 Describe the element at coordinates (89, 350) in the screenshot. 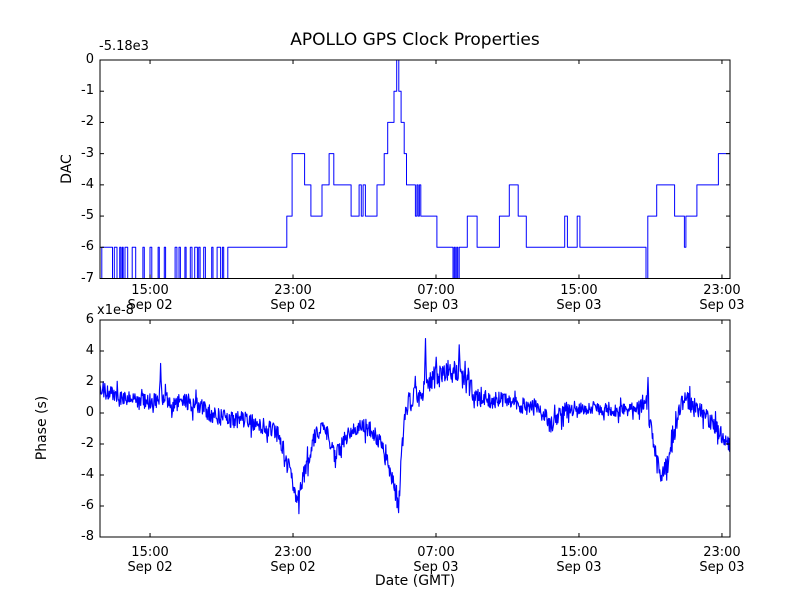

I see `y-tick-label: 4` at that location.